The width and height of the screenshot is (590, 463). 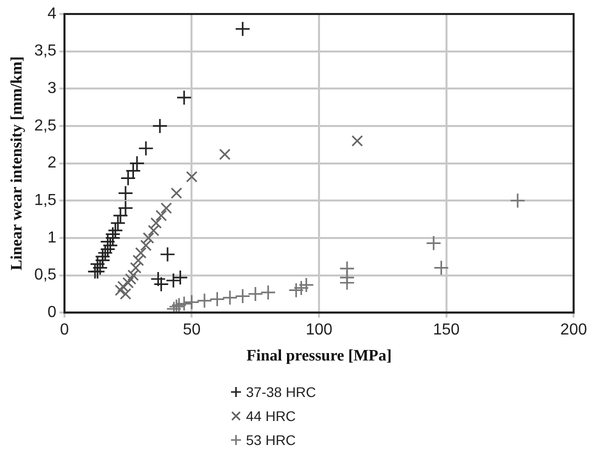 What do you see at coordinates (45, 275) in the screenshot?
I see `y-tick-label: 0,5` at bounding box center [45, 275].